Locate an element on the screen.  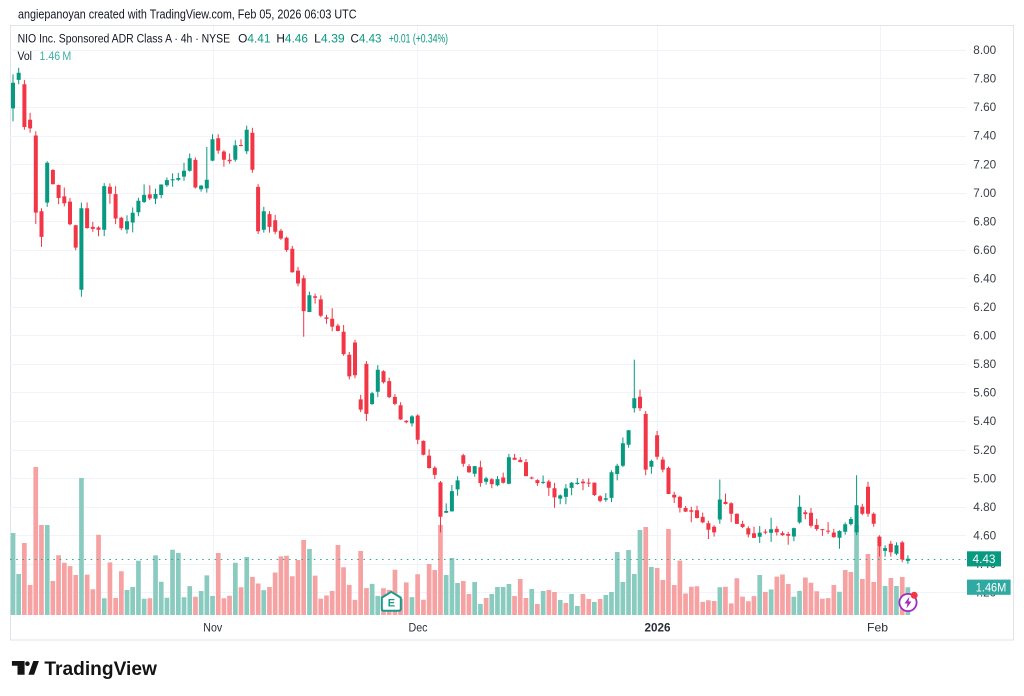
svg-text: TradingView is located at coordinates (100, 669).